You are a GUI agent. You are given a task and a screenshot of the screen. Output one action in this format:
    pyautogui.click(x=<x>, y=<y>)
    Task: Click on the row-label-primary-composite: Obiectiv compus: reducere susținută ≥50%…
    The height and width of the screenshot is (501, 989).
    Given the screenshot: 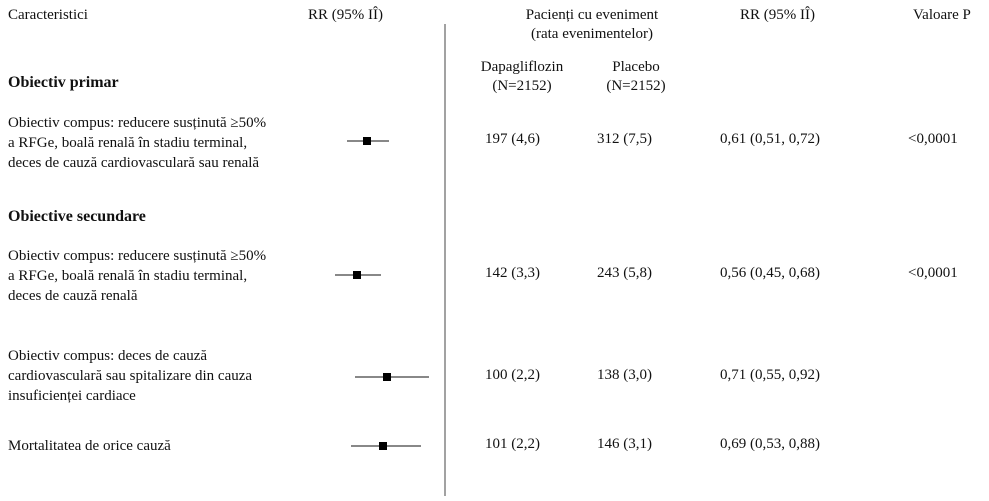 What is the action you would take?
    pyautogui.click(x=173, y=143)
    